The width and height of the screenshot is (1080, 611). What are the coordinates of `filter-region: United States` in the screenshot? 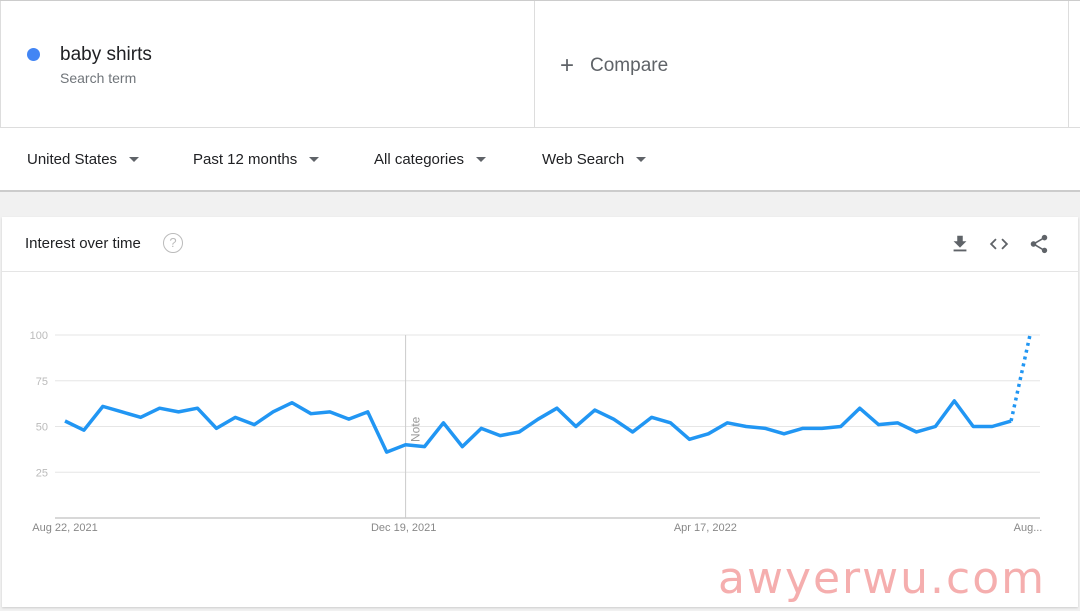 It's located at (83, 159).